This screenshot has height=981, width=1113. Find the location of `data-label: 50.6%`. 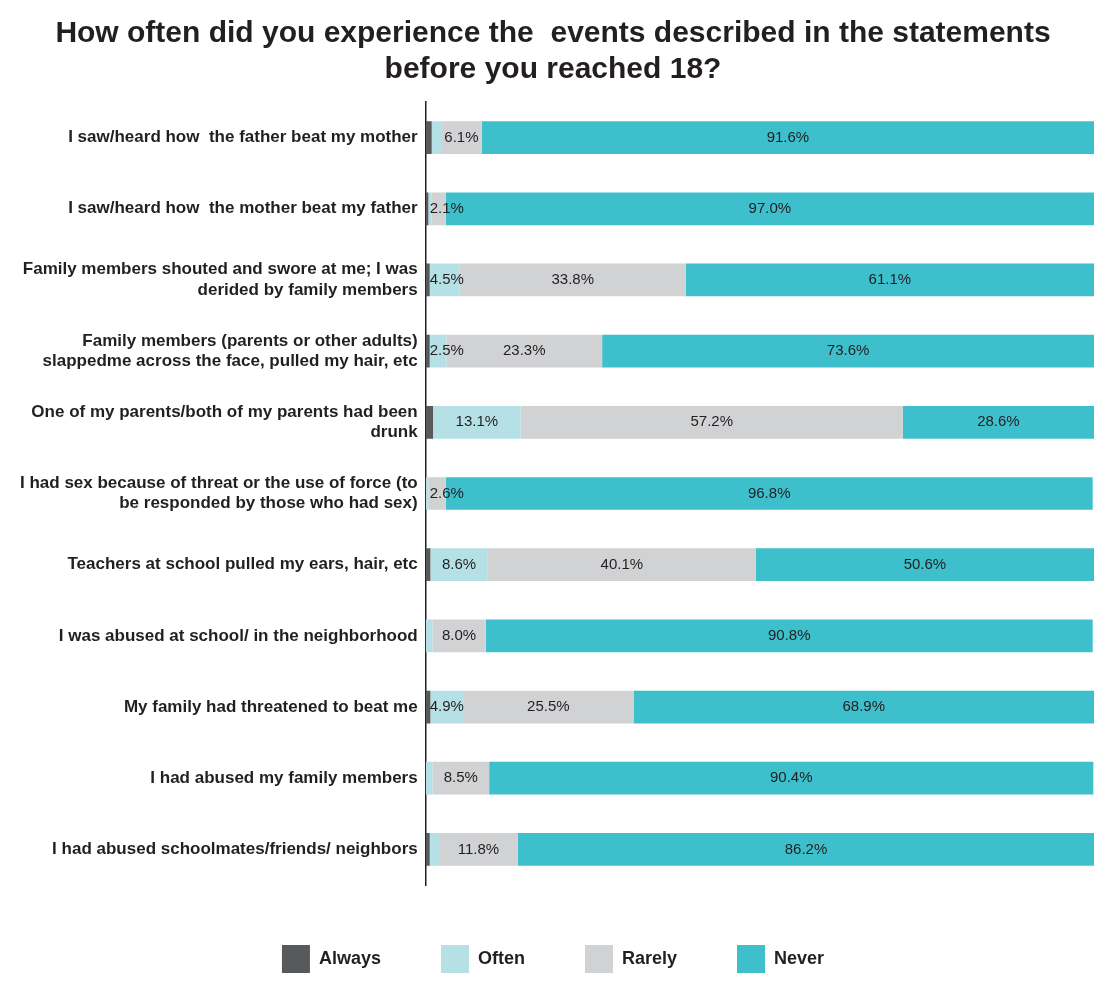

data-label: 50.6% is located at coordinates (925, 563).